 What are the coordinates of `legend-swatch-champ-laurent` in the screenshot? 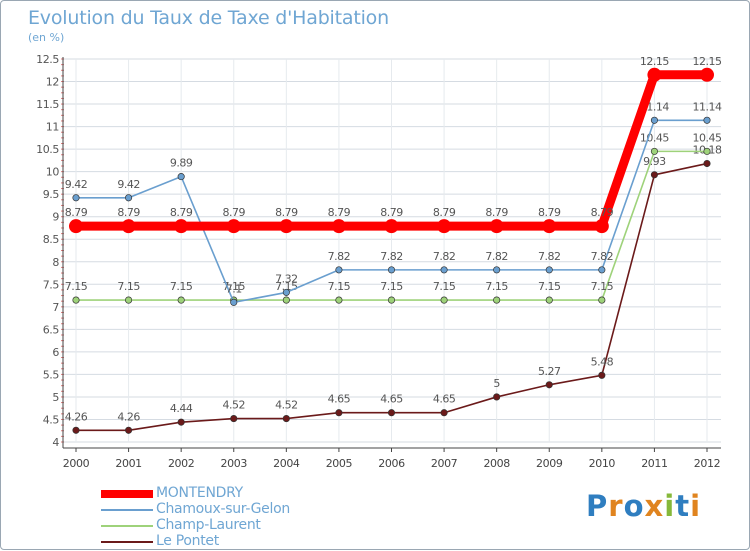 It's located at (127, 526).